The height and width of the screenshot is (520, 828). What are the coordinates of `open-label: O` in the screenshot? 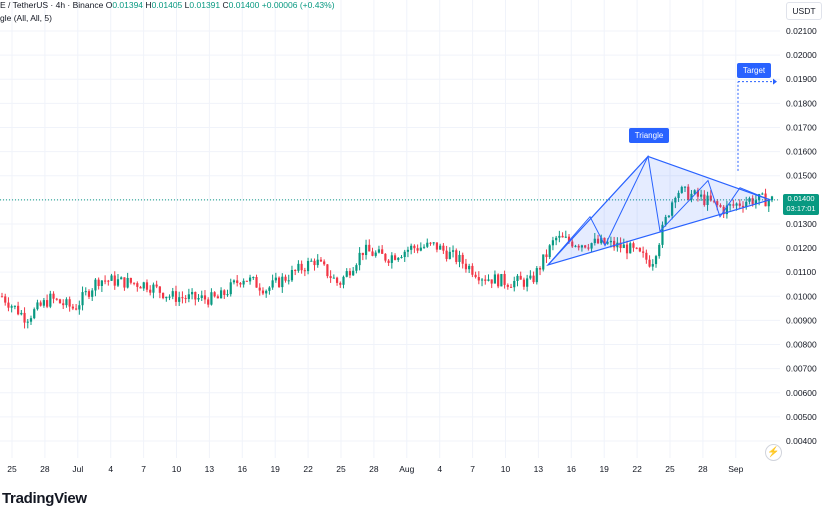 It's located at (109, 5).